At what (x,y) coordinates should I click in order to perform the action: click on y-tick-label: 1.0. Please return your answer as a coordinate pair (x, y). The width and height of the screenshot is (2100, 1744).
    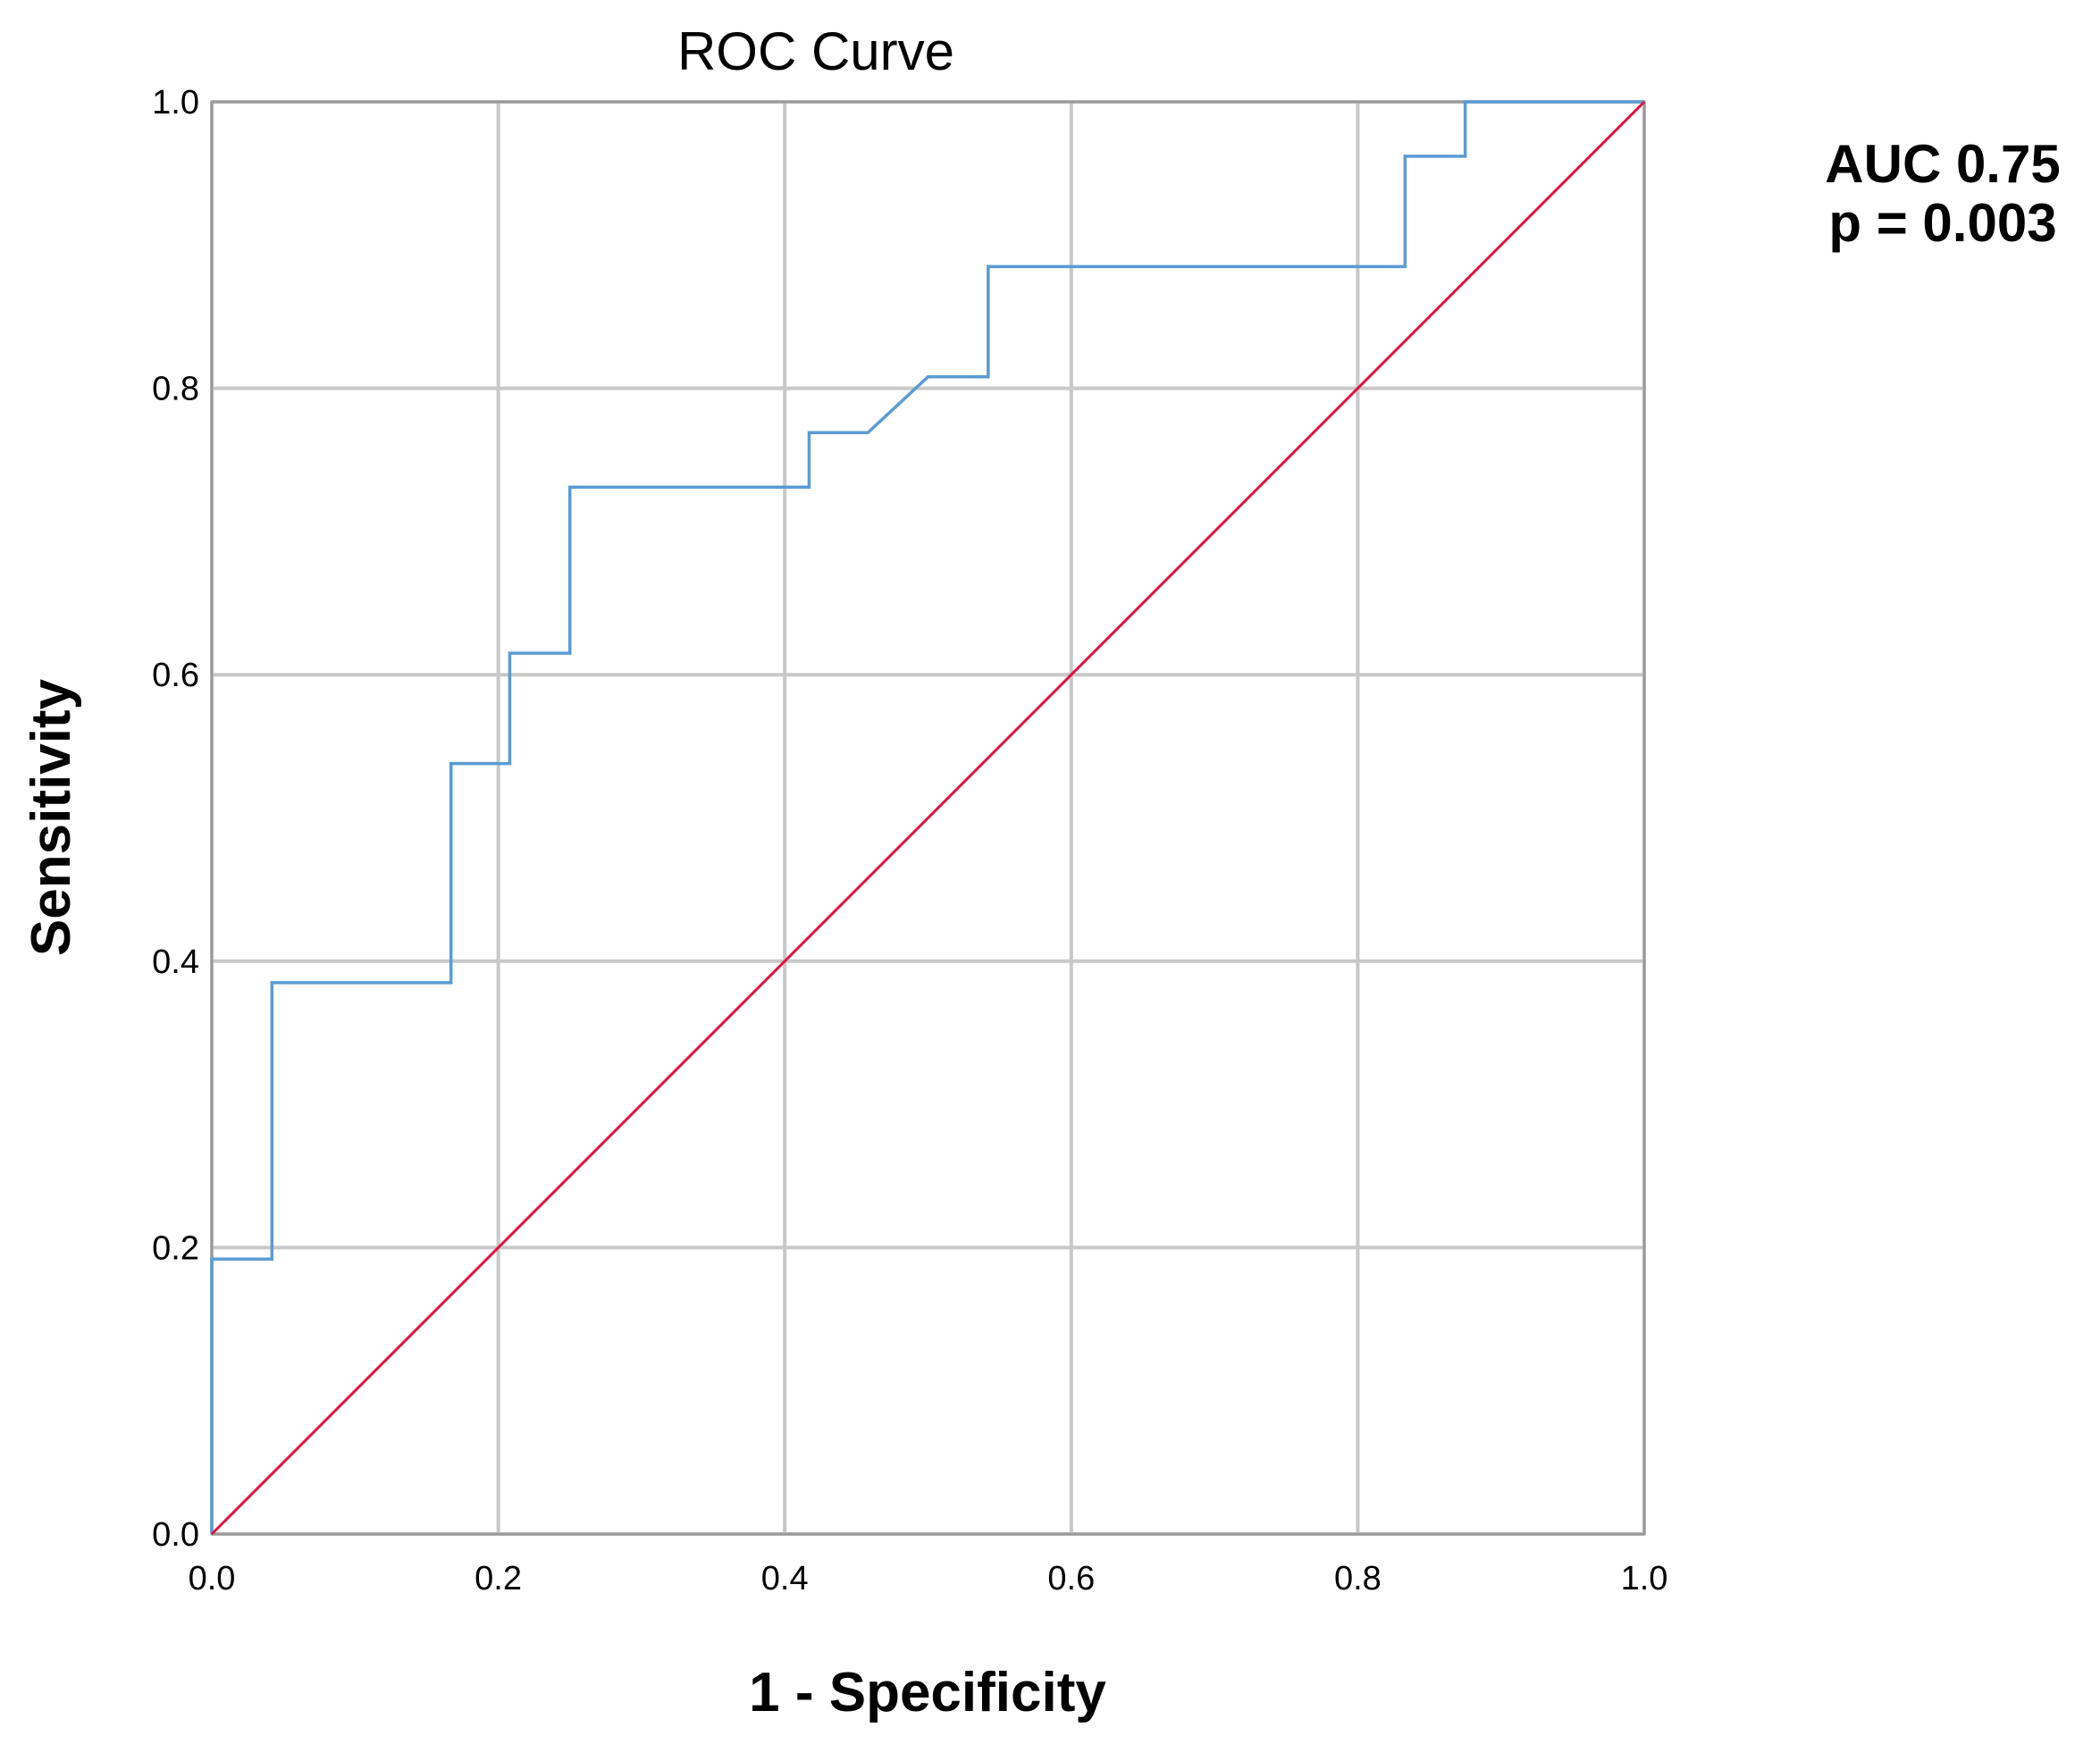
    Looking at the image, I should click on (175, 103).